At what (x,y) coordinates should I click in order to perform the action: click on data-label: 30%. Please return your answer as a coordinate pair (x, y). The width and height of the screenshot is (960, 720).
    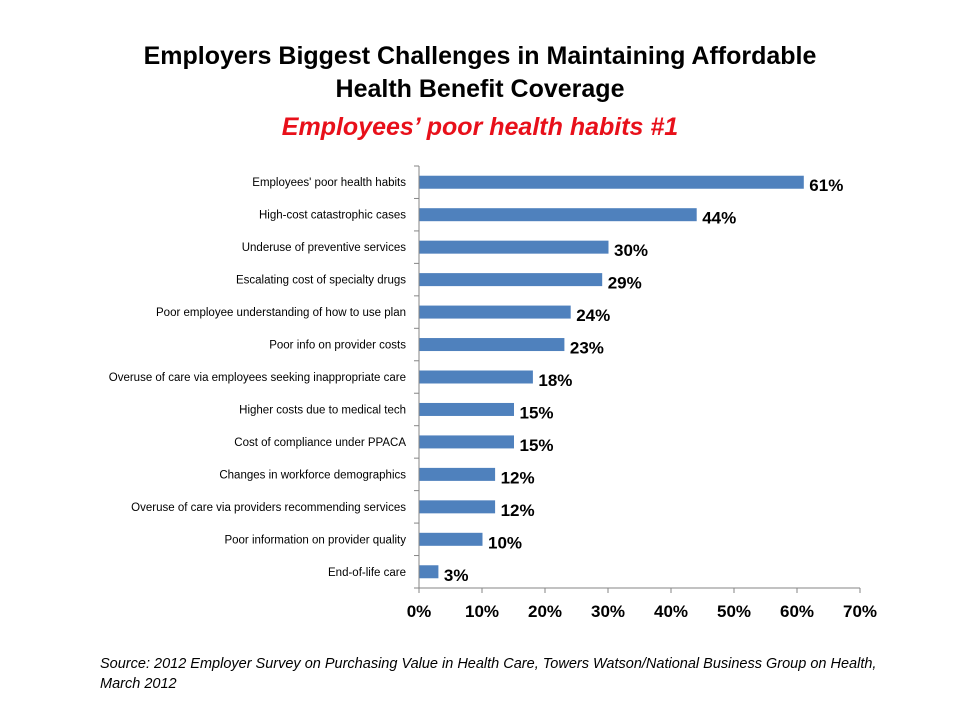
    Looking at the image, I should click on (631, 250).